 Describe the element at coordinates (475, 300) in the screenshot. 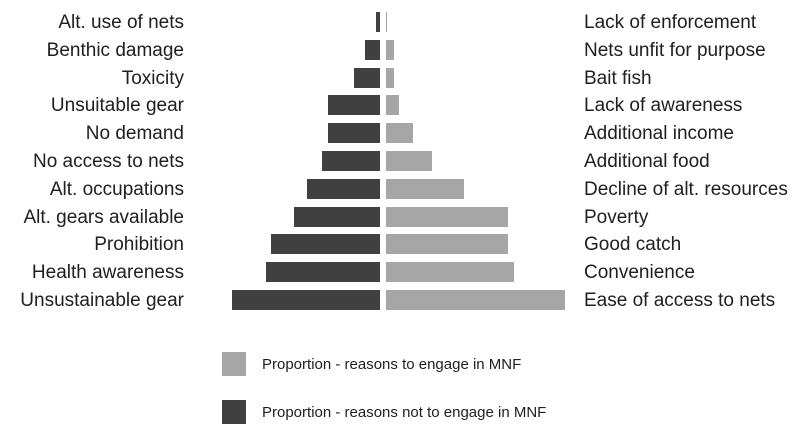

I see `bar-engage-ease-of-access-to-nets` at that location.